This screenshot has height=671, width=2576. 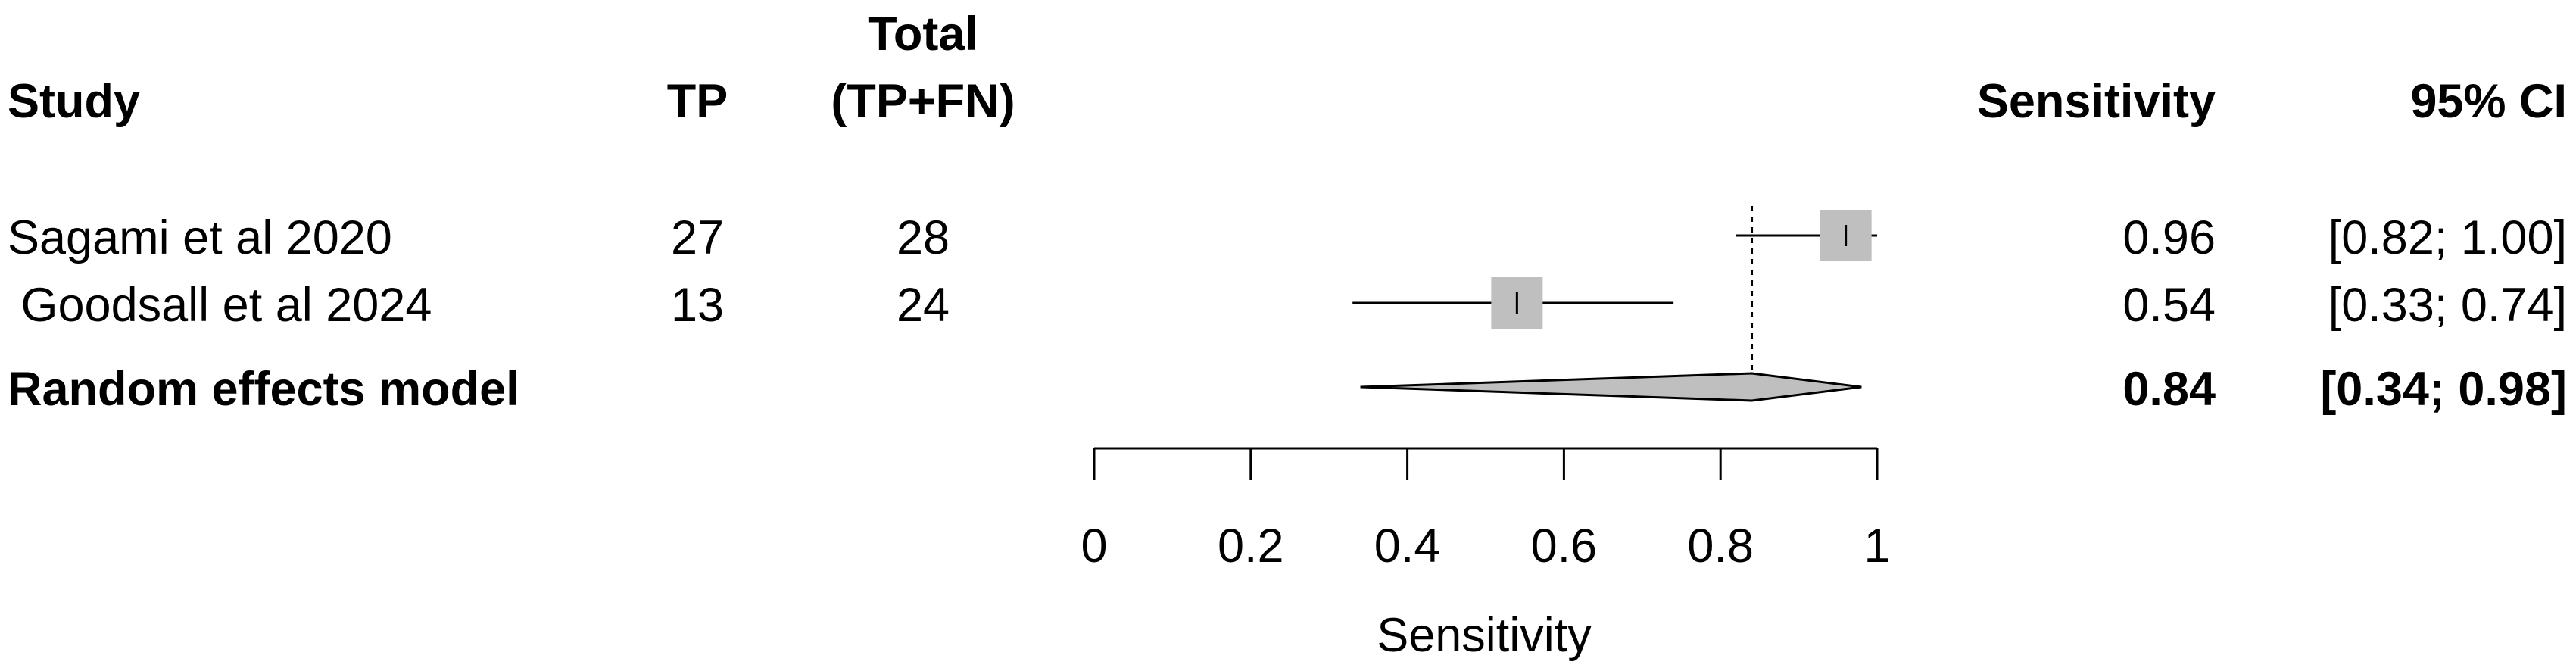 I want to click on x-tick-label: 0, so click(x=1094, y=546).